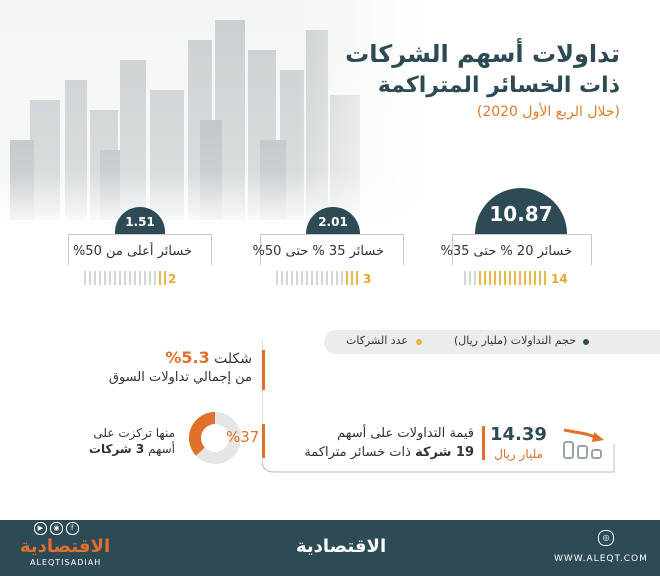 The width and height of the screenshot is (660, 576). Describe the element at coordinates (559, 279) in the screenshot. I see `card-1-count: 14` at that location.